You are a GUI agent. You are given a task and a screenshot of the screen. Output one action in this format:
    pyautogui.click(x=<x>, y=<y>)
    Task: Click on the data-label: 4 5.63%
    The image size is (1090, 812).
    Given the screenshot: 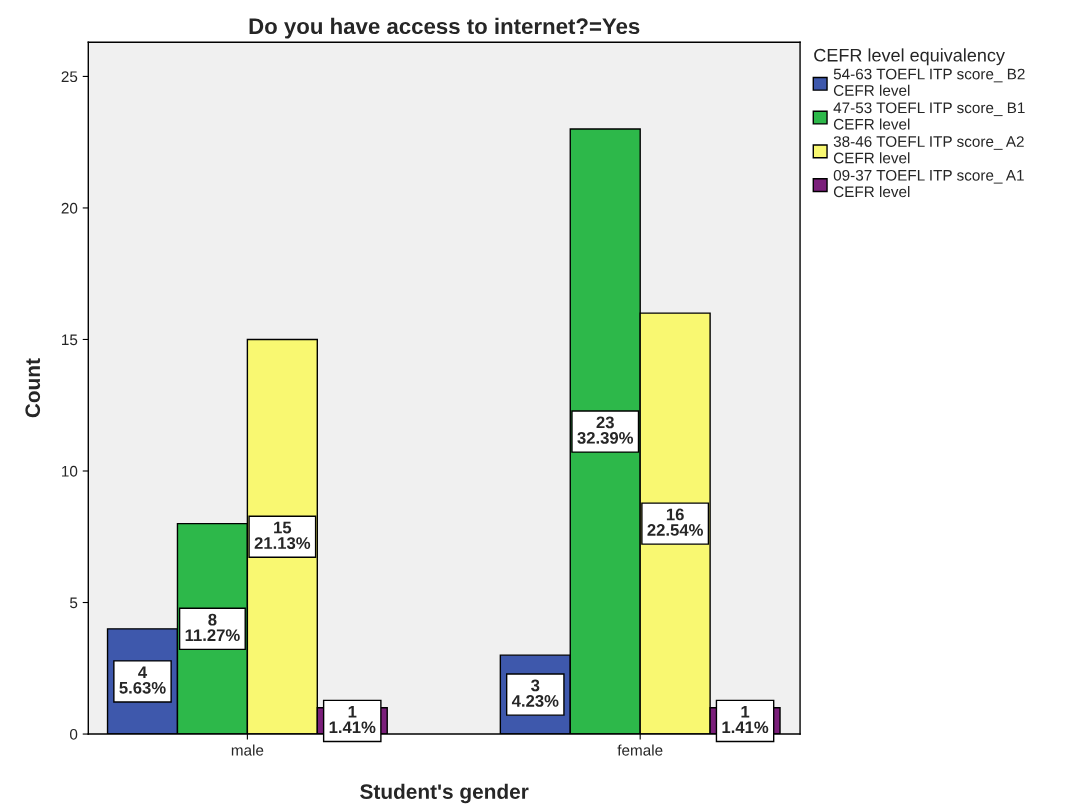 What is the action you would take?
    pyautogui.click(x=142, y=680)
    